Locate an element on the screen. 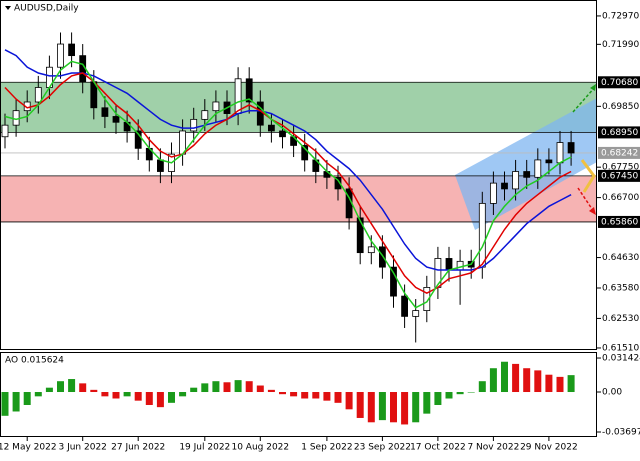  x-tick-label: 23 Sep 2022 is located at coordinates (382, 448).